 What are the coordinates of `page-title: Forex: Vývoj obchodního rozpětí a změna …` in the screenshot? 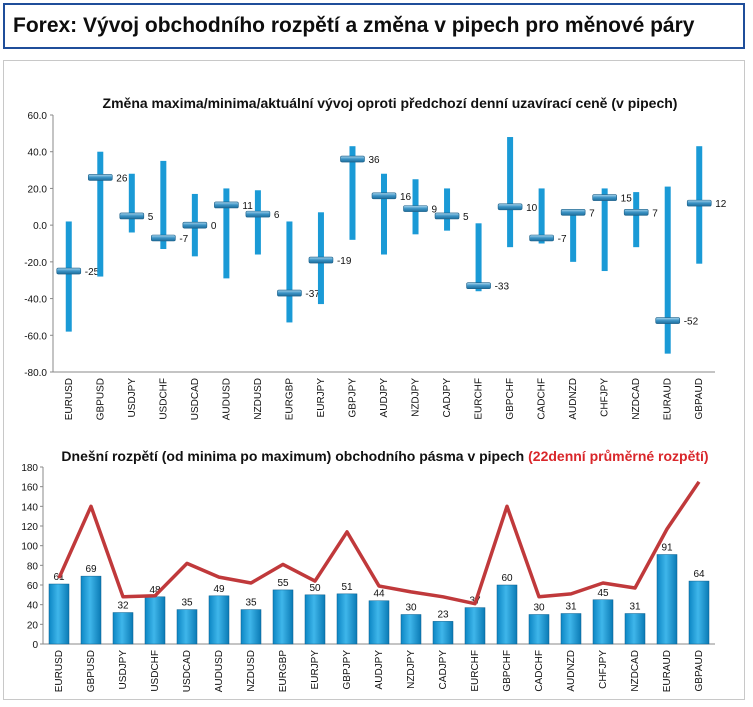 It's located at (354, 25).